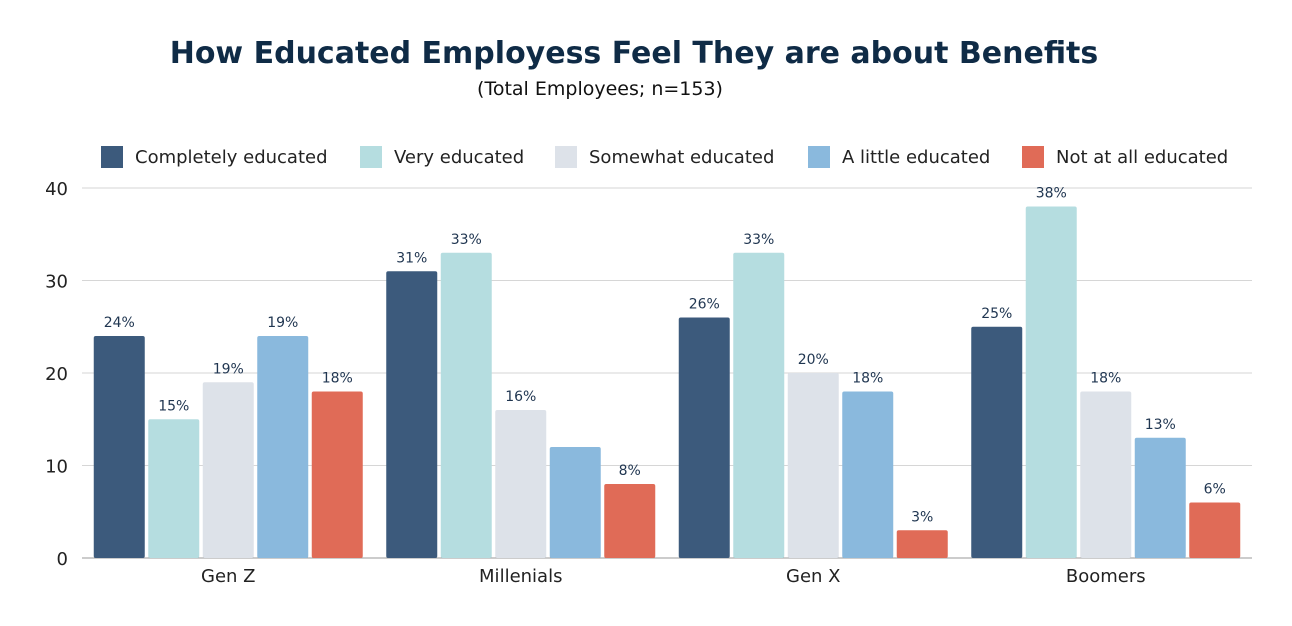 The width and height of the screenshot is (1292, 626). I want to click on legend-label: Somewhat educated, so click(681, 157).